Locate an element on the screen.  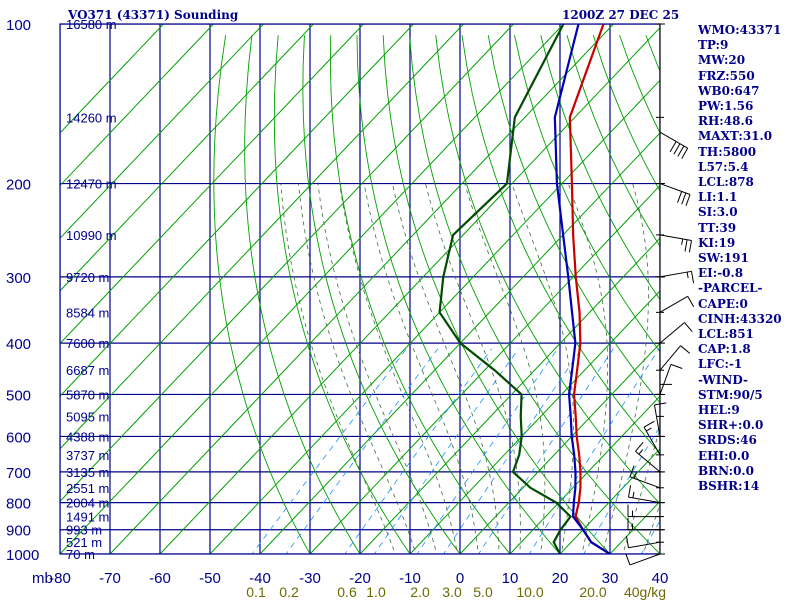
mixing-ratio-label: 40g/kg is located at coordinates (645, 592).